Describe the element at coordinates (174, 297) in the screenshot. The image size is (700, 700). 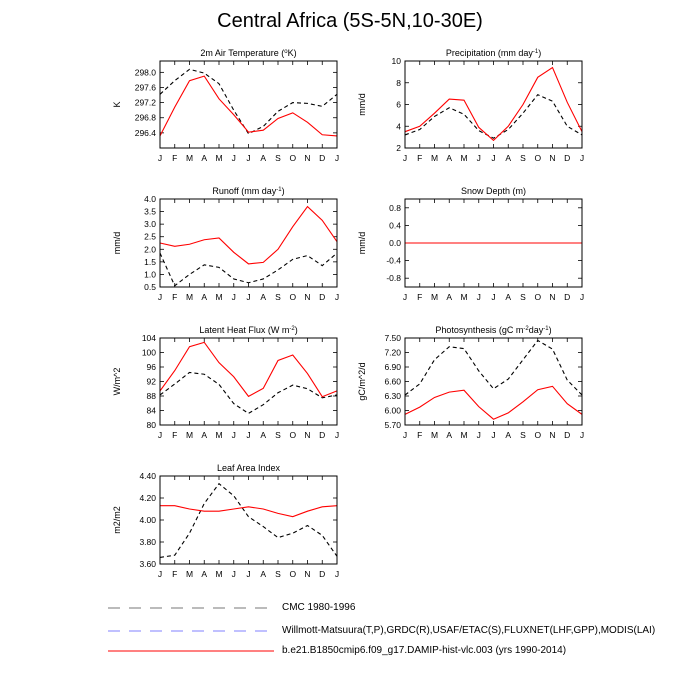
I see `x-tick-label-2-1: F` at that location.